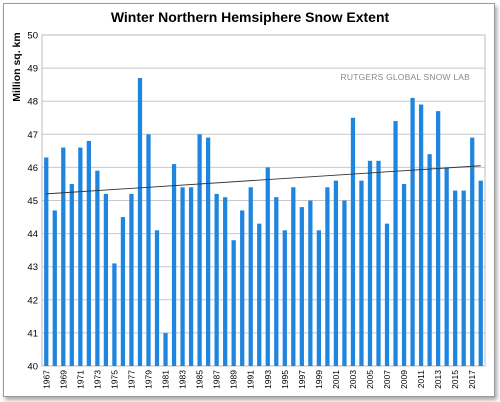  What do you see at coordinates (234, 379) in the screenshot?
I see `x-tick-label: 1989` at bounding box center [234, 379].